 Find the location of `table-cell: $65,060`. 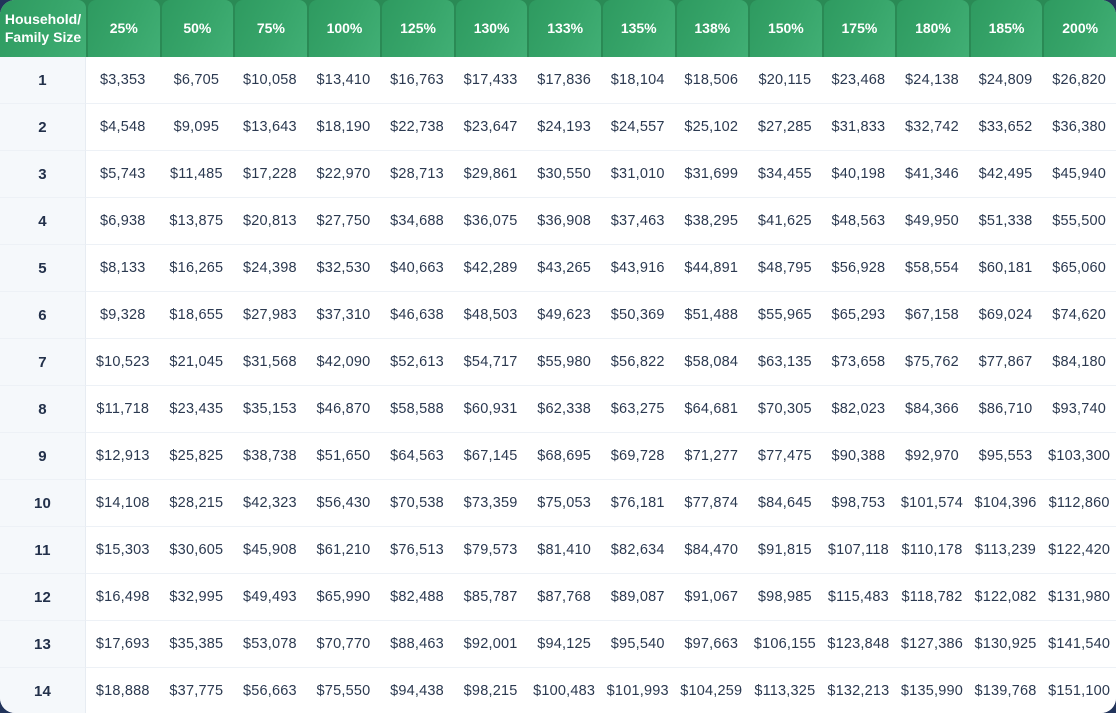

table-cell: $65,060 is located at coordinates (1079, 268).